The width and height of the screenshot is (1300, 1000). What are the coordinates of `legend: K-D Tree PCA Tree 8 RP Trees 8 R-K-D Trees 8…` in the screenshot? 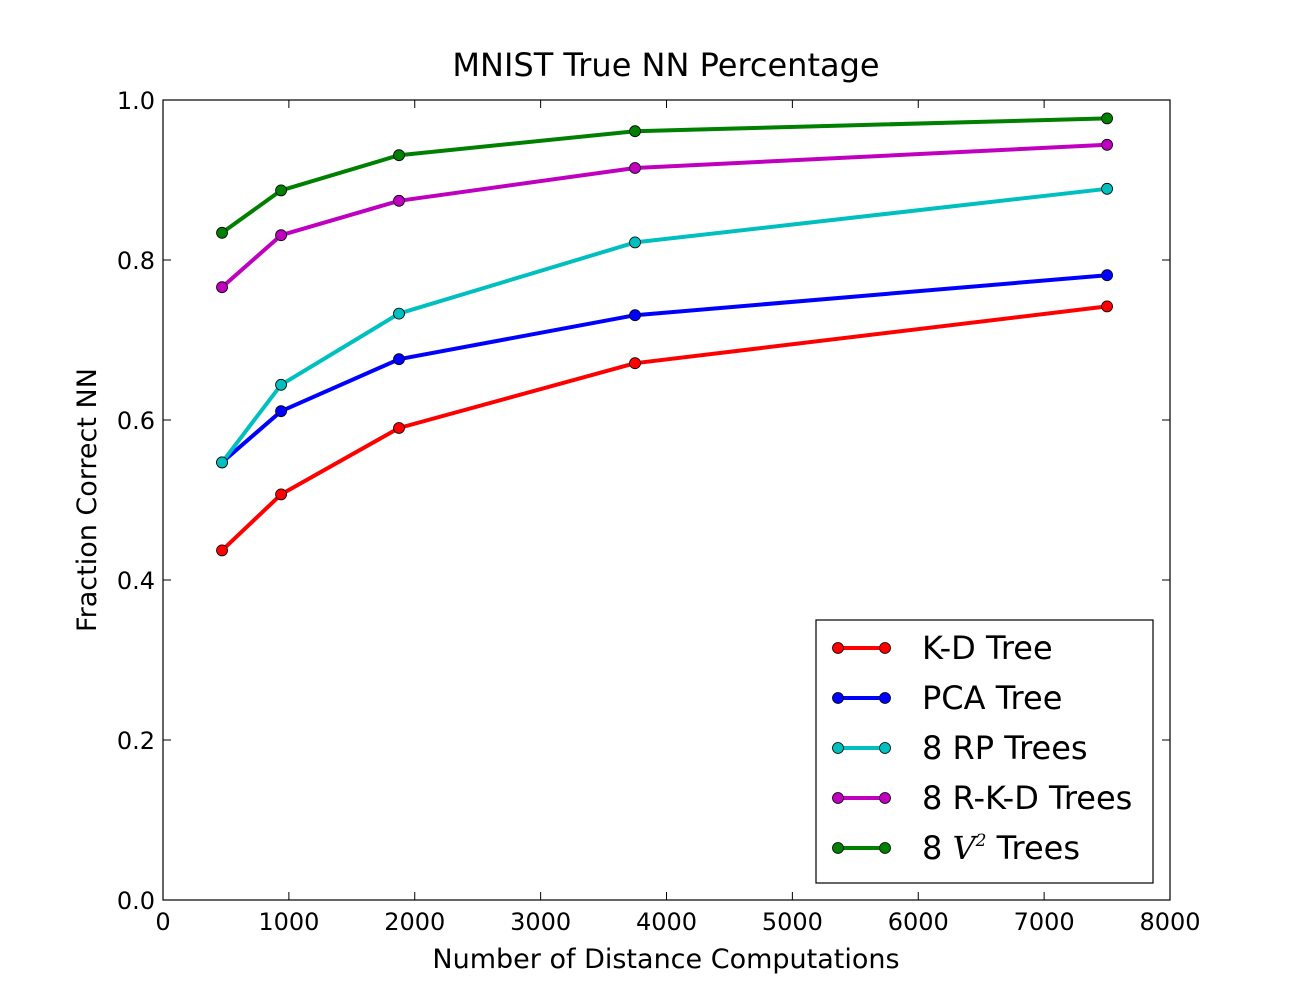 It's located at (984, 751).